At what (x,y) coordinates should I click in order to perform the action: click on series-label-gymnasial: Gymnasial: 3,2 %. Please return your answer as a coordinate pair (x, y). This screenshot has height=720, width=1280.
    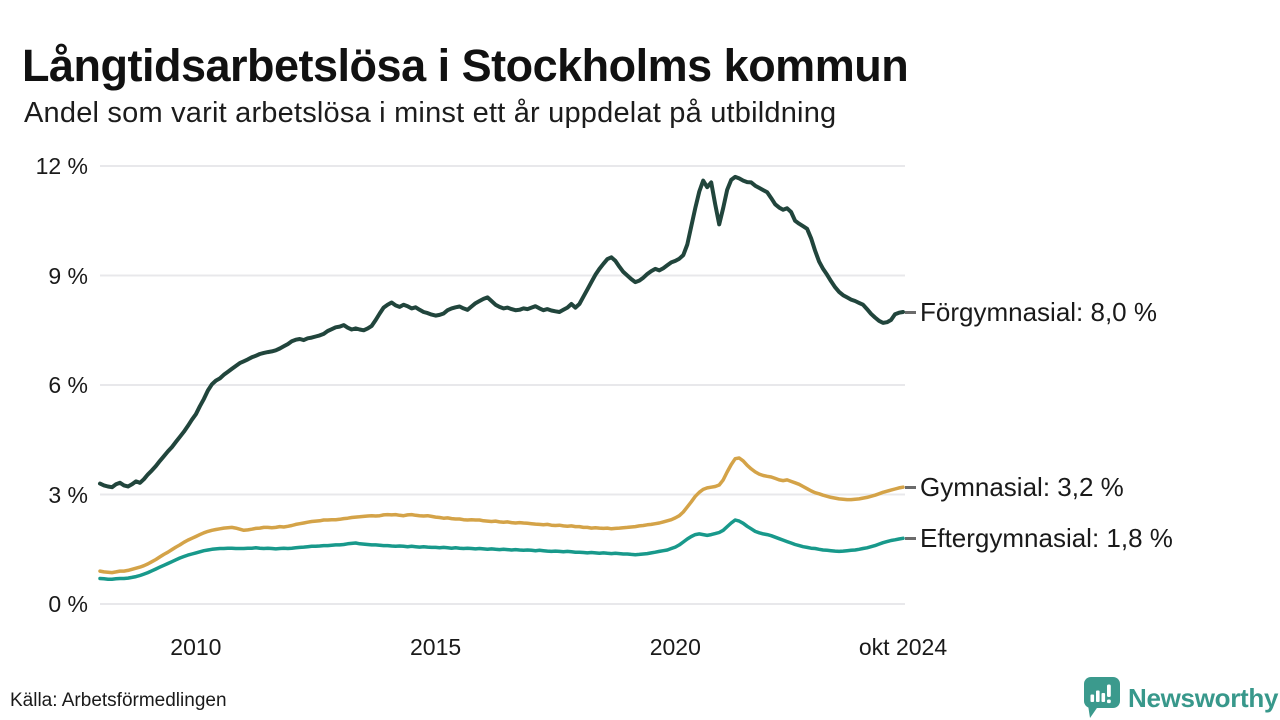
    Looking at the image, I should click on (1014, 487).